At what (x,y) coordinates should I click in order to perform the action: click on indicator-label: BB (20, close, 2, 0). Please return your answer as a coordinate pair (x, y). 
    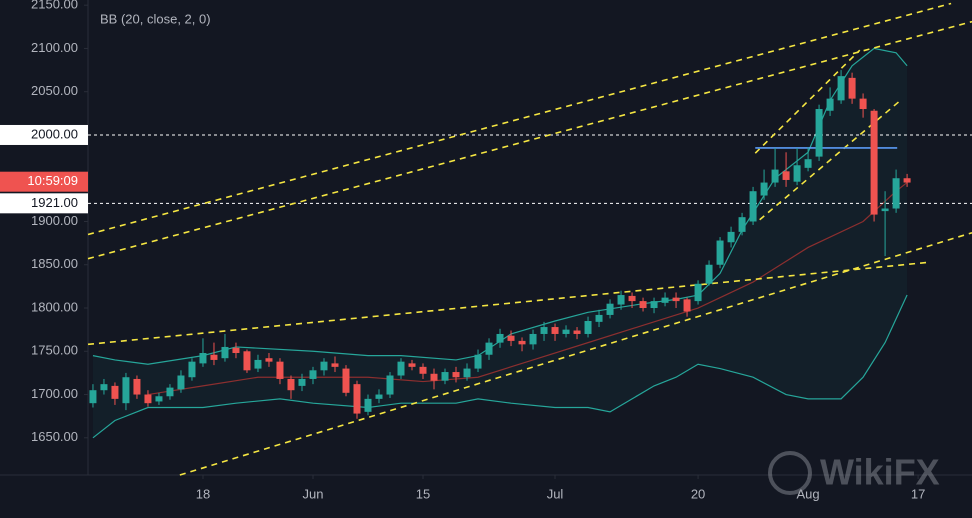
    Looking at the image, I should click on (155, 18).